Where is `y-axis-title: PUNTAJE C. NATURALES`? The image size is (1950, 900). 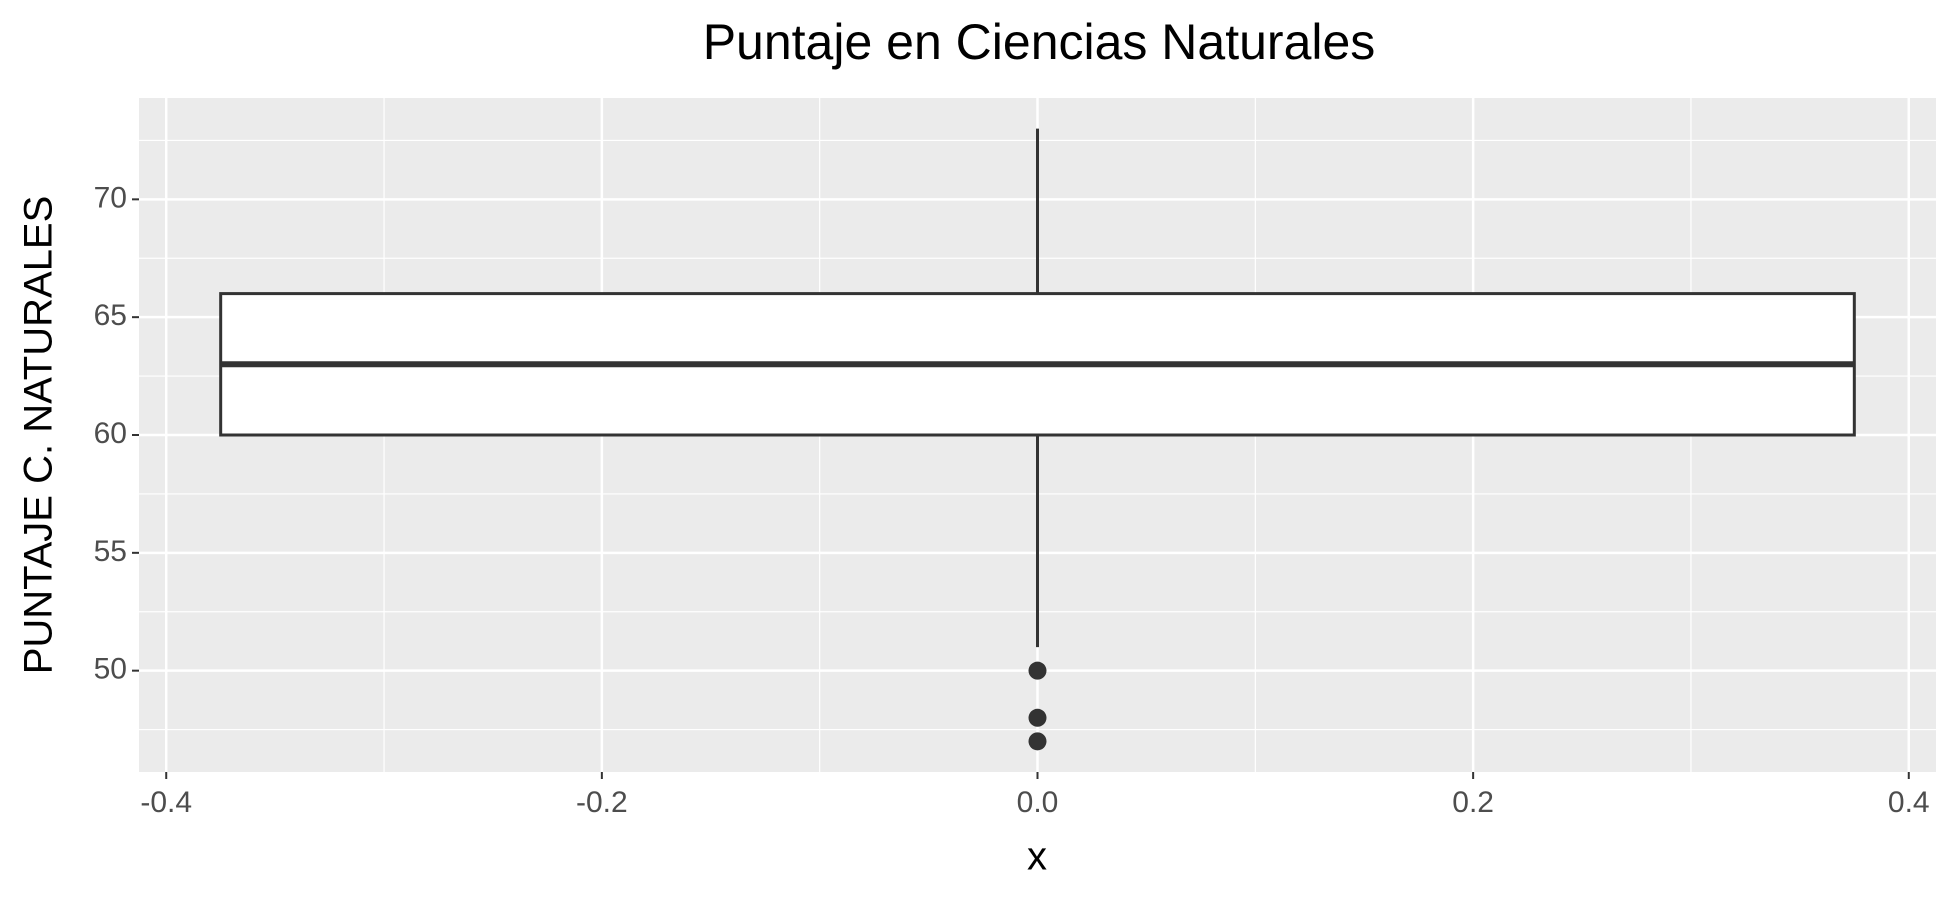
y-axis-title: PUNTAJE C. NATURALES is located at coordinates (39, 435).